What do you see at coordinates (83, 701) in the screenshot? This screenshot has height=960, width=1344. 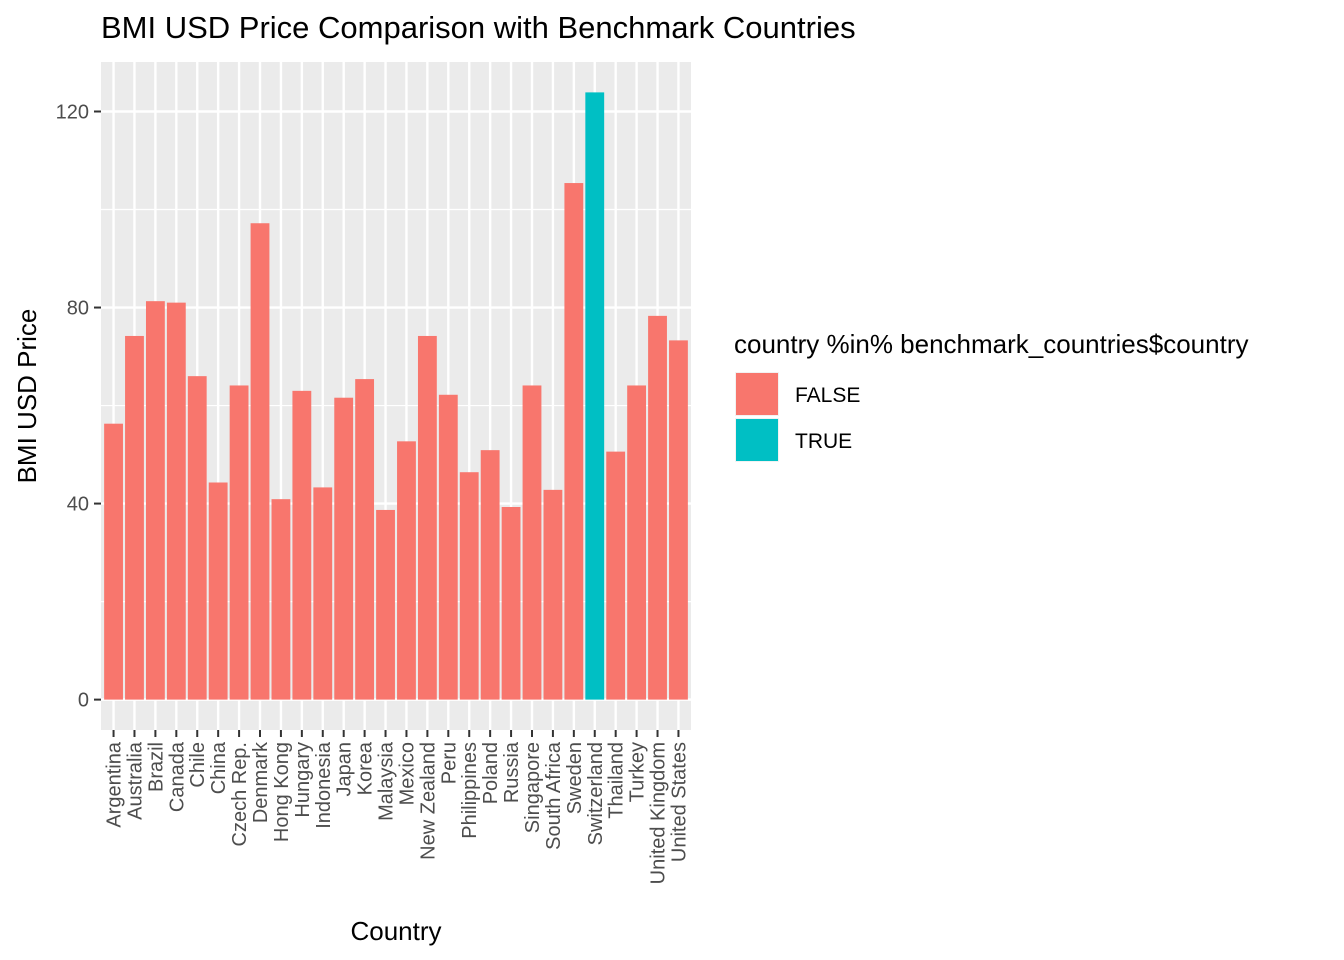 I see `y-tick-label: 0` at bounding box center [83, 701].